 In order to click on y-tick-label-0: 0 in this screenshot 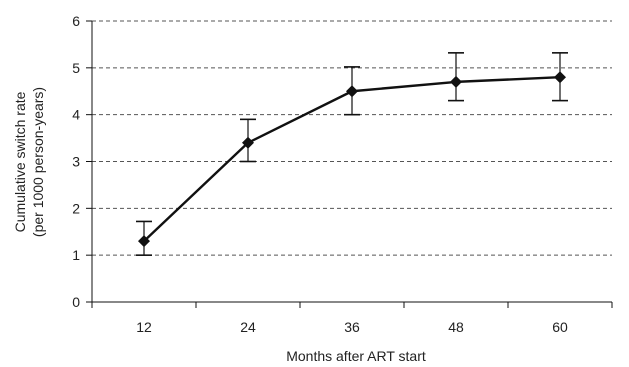, I will do `click(76, 302)`.